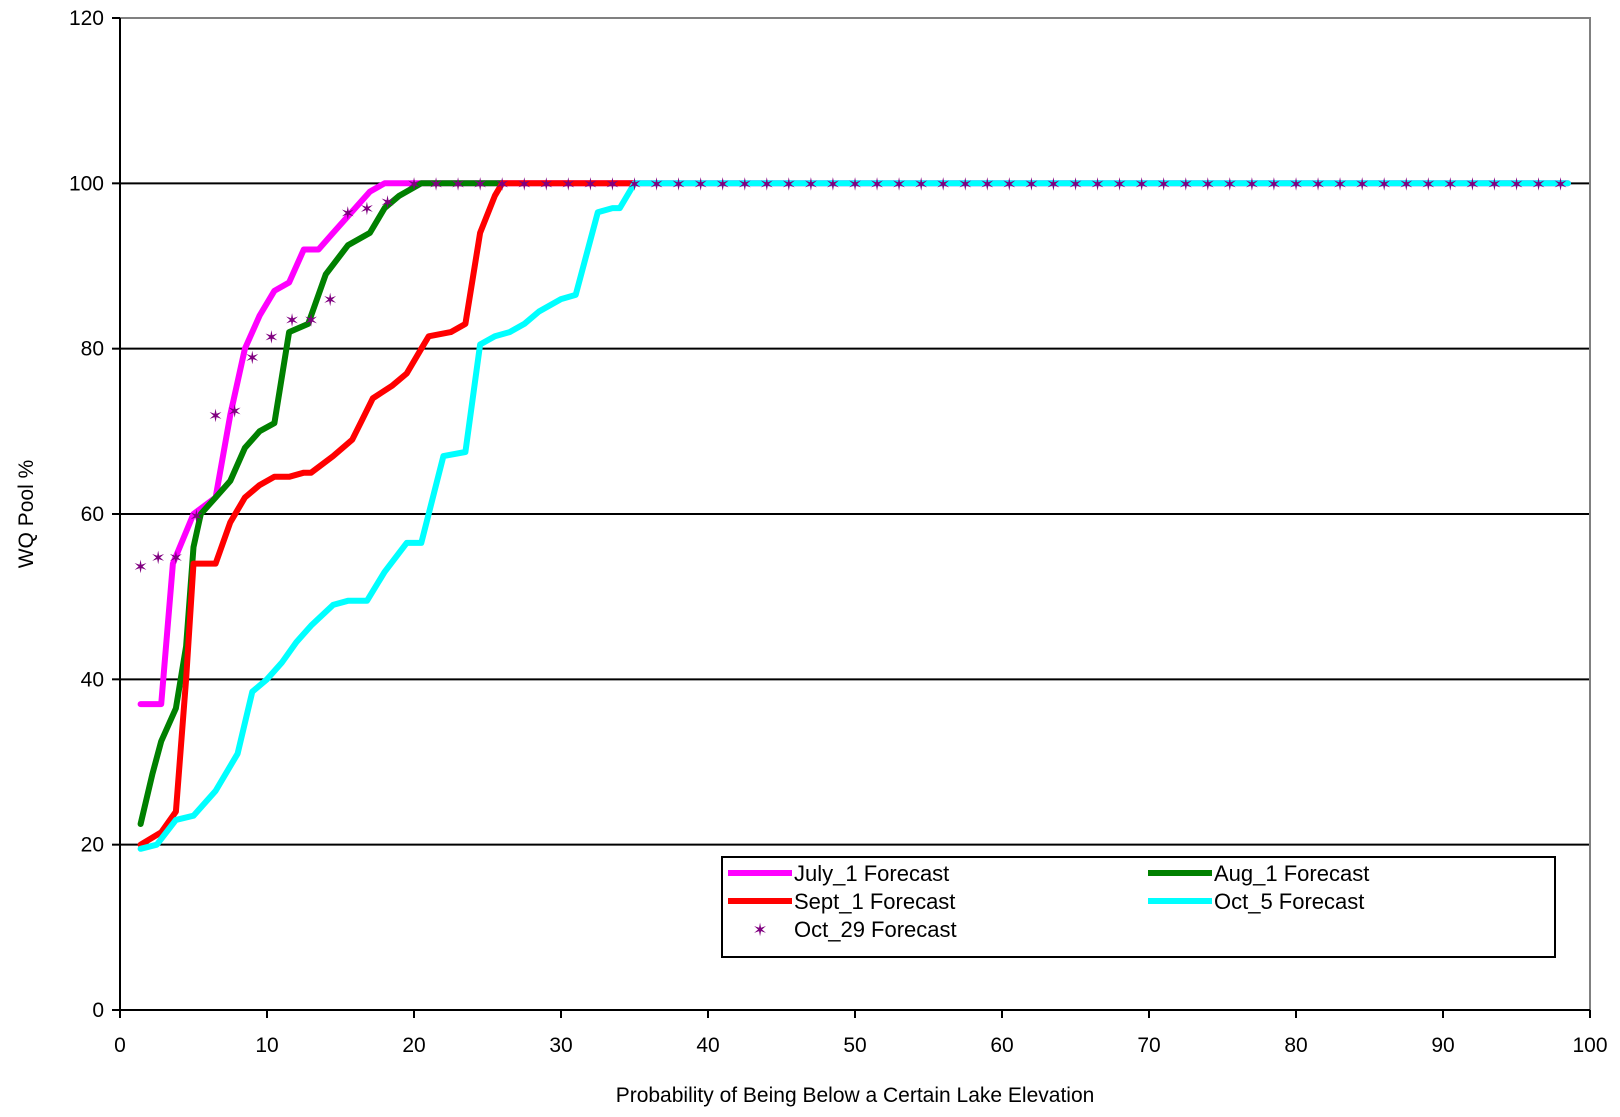 The height and width of the screenshot is (1117, 1620). What do you see at coordinates (92, 514) in the screenshot?
I see `y-tick-label: 60` at bounding box center [92, 514].